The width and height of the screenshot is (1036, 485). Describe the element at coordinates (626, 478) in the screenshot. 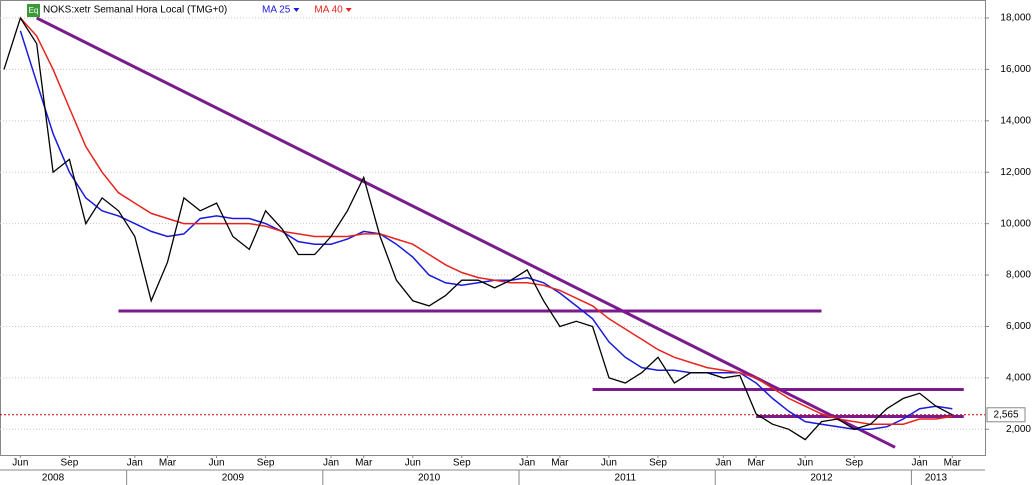

I see `year-label: 2011` at that location.